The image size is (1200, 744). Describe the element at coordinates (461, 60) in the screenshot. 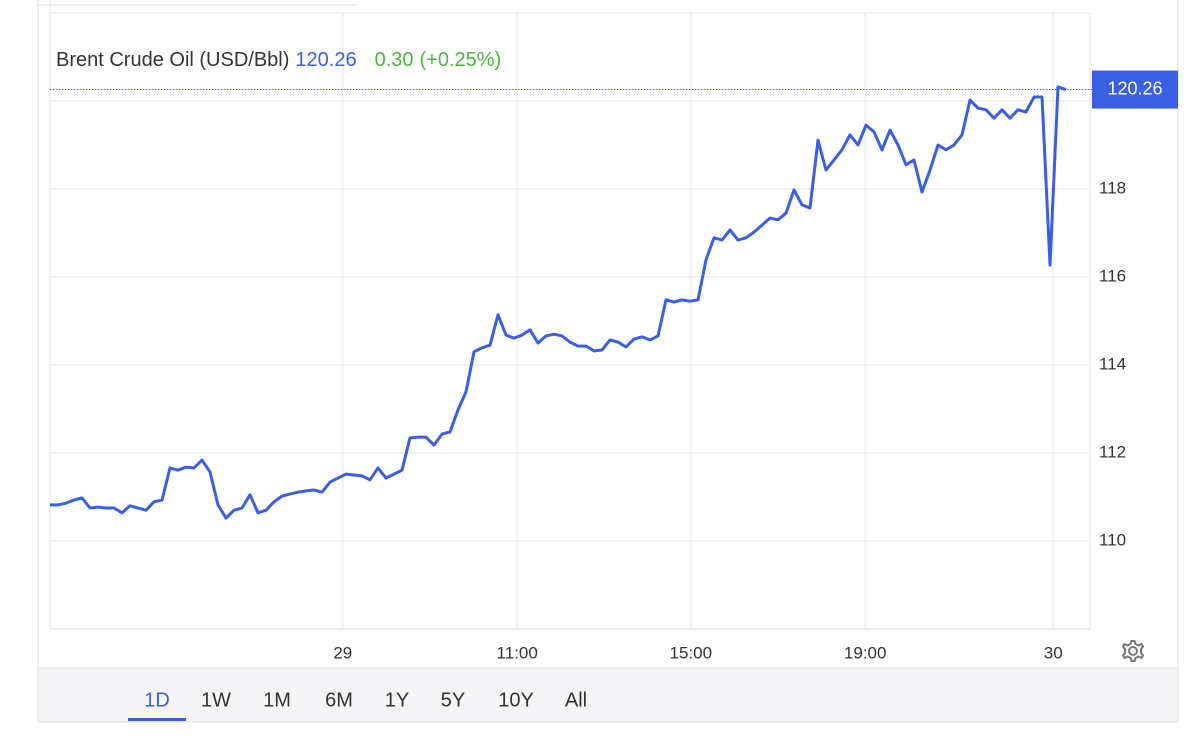

I see `legend-change-percent: (+0.25%)` at that location.